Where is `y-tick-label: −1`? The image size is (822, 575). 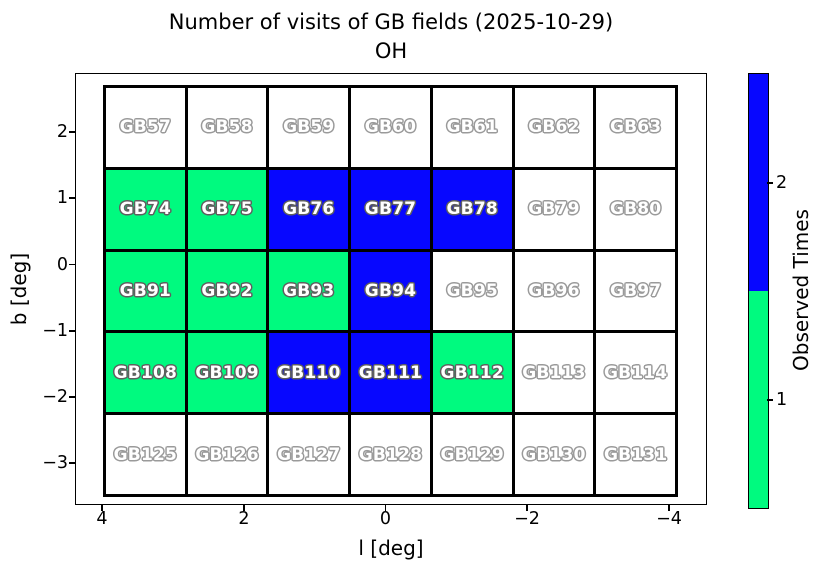 y-tick-label: −1 is located at coordinates (55, 331).